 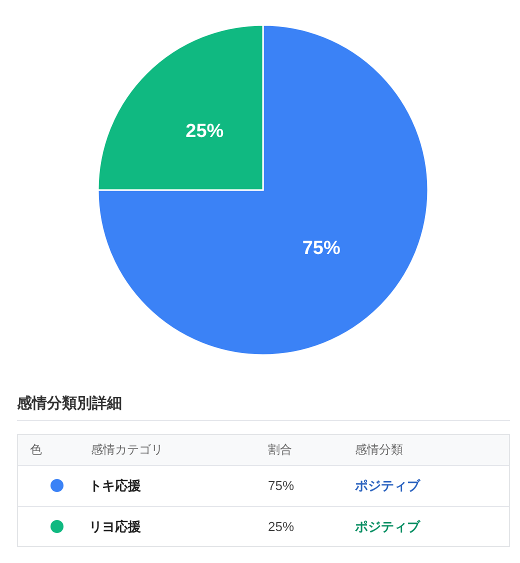 What do you see at coordinates (69, 403) in the screenshot?
I see `text: 感情分類別詳細` at bounding box center [69, 403].